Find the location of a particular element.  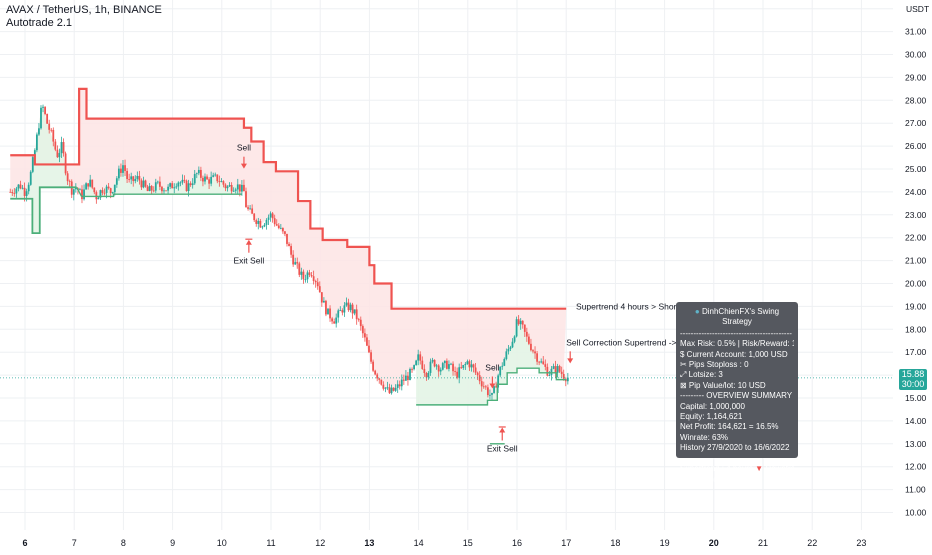

info-title: ● DinhChienFX's Swing Strategy is located at coordinates (737, 317).